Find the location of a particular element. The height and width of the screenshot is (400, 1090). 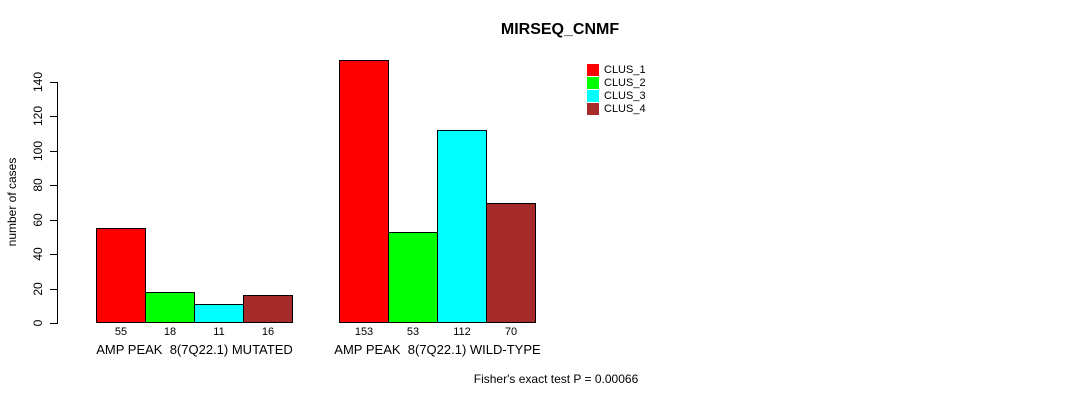

bar-clus_3-group2 is located at coordinates (462, 226).